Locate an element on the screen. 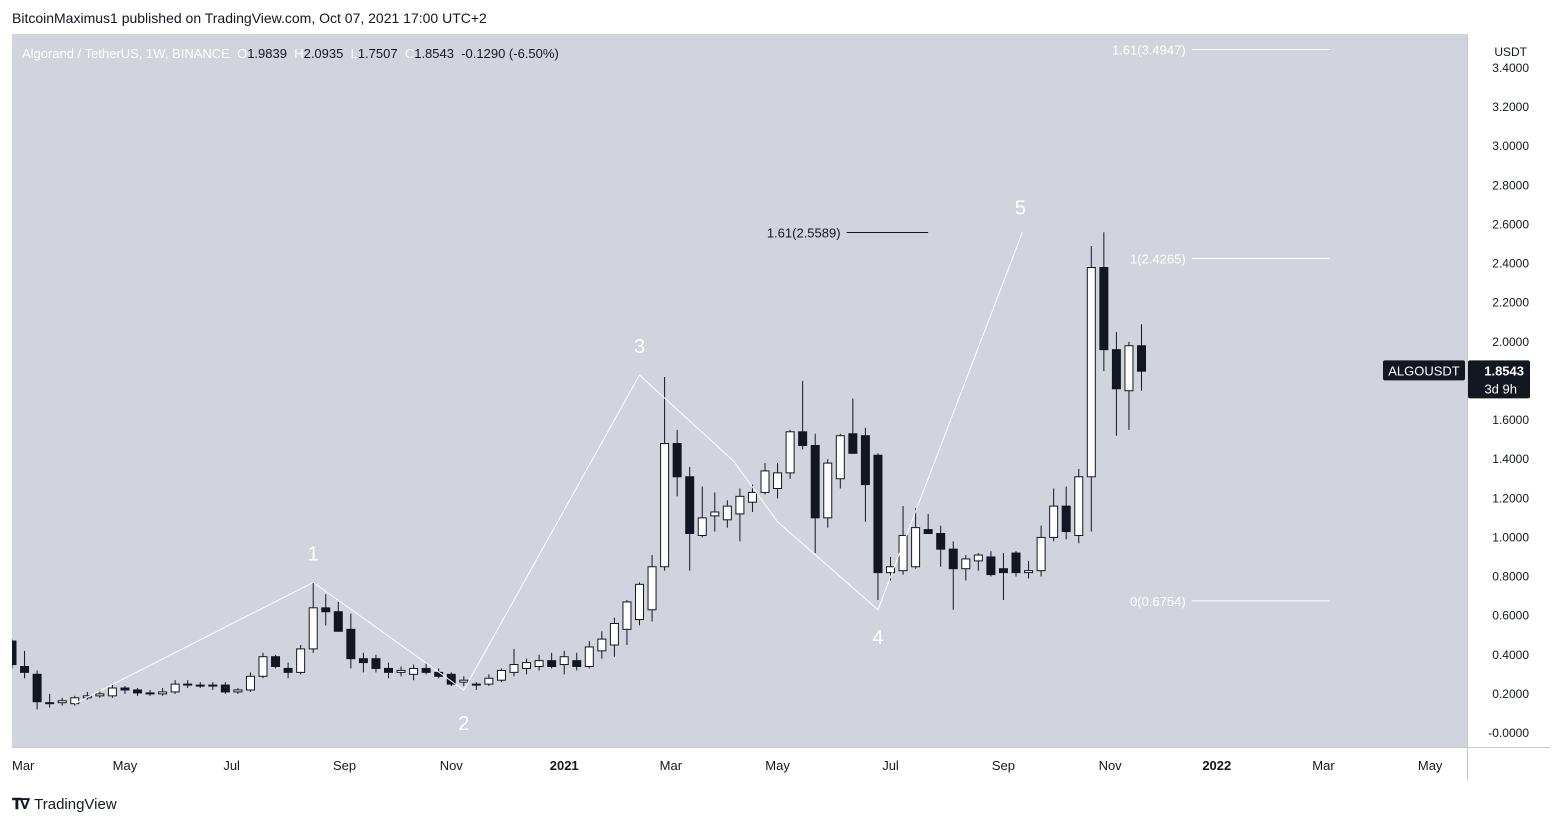  price-axis is located at coordinates (1508, 407).